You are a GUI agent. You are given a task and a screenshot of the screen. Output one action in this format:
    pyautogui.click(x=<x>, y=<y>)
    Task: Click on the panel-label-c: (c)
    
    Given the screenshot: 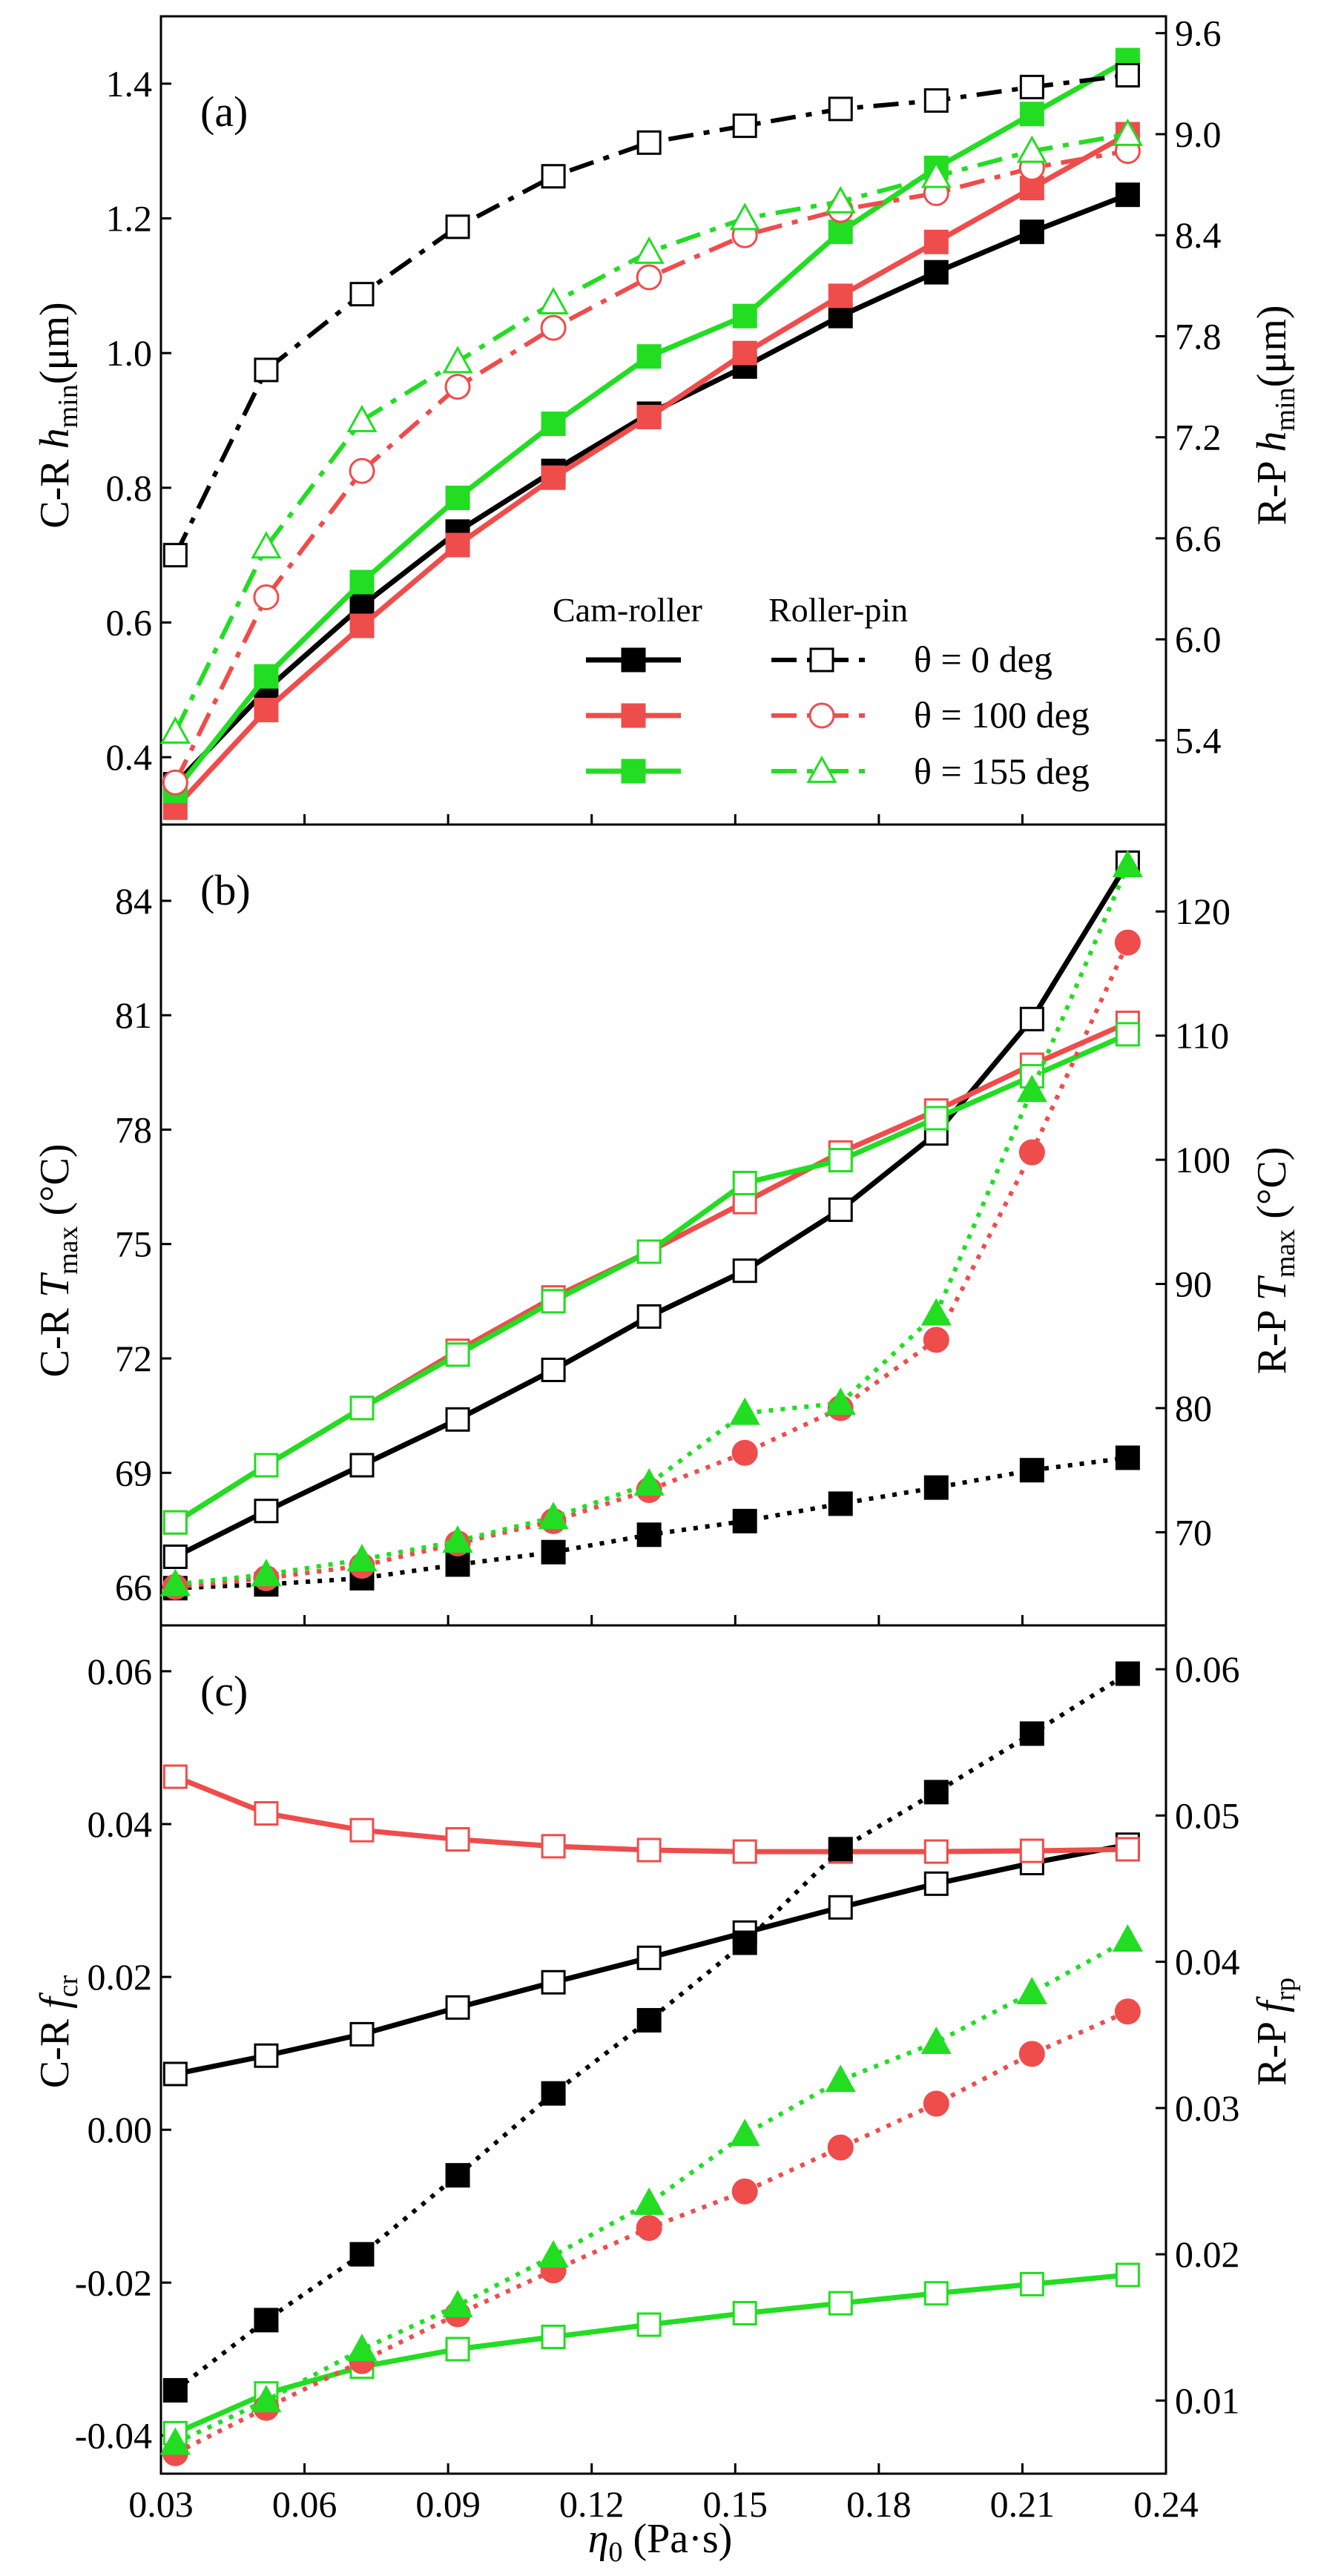 What is the action you would take?
    pyautogui.click(x=224, y=1691)
    